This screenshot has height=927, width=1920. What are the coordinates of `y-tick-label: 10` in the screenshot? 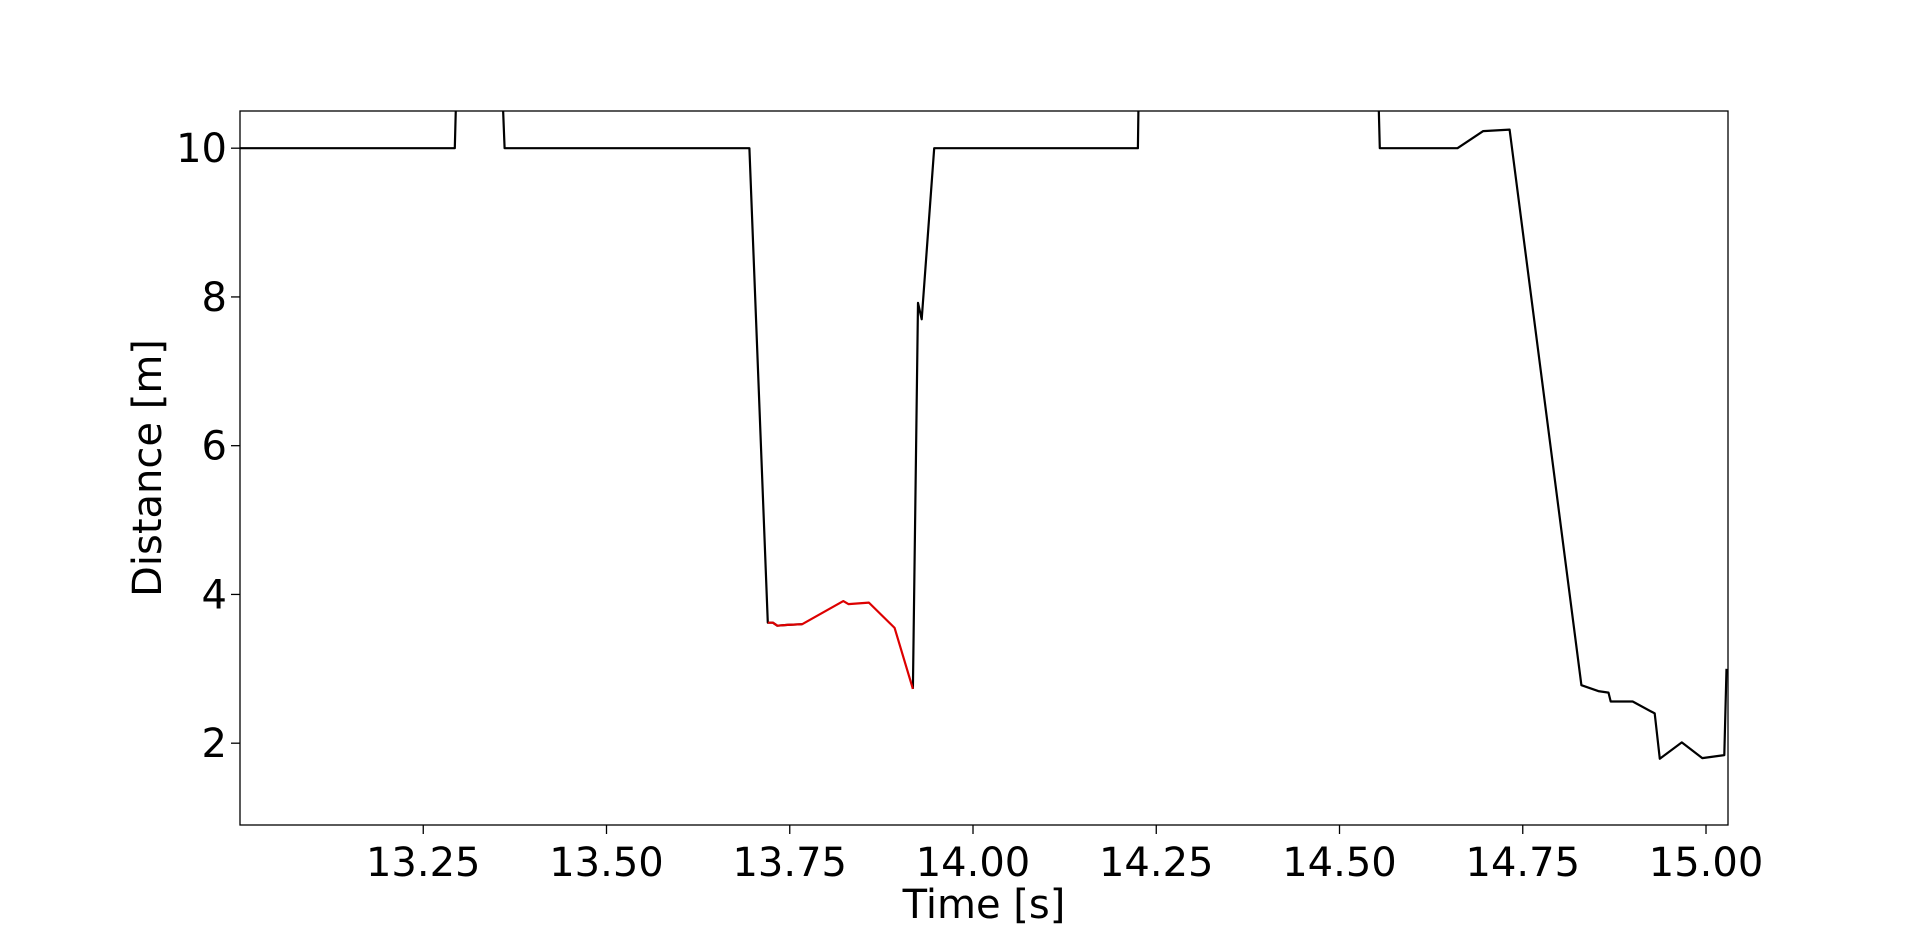 It's located at (201, 149).